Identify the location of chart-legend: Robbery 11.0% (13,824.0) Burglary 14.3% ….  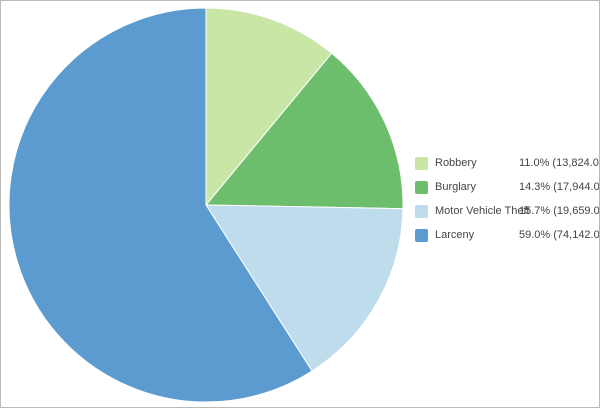
(507, 199).